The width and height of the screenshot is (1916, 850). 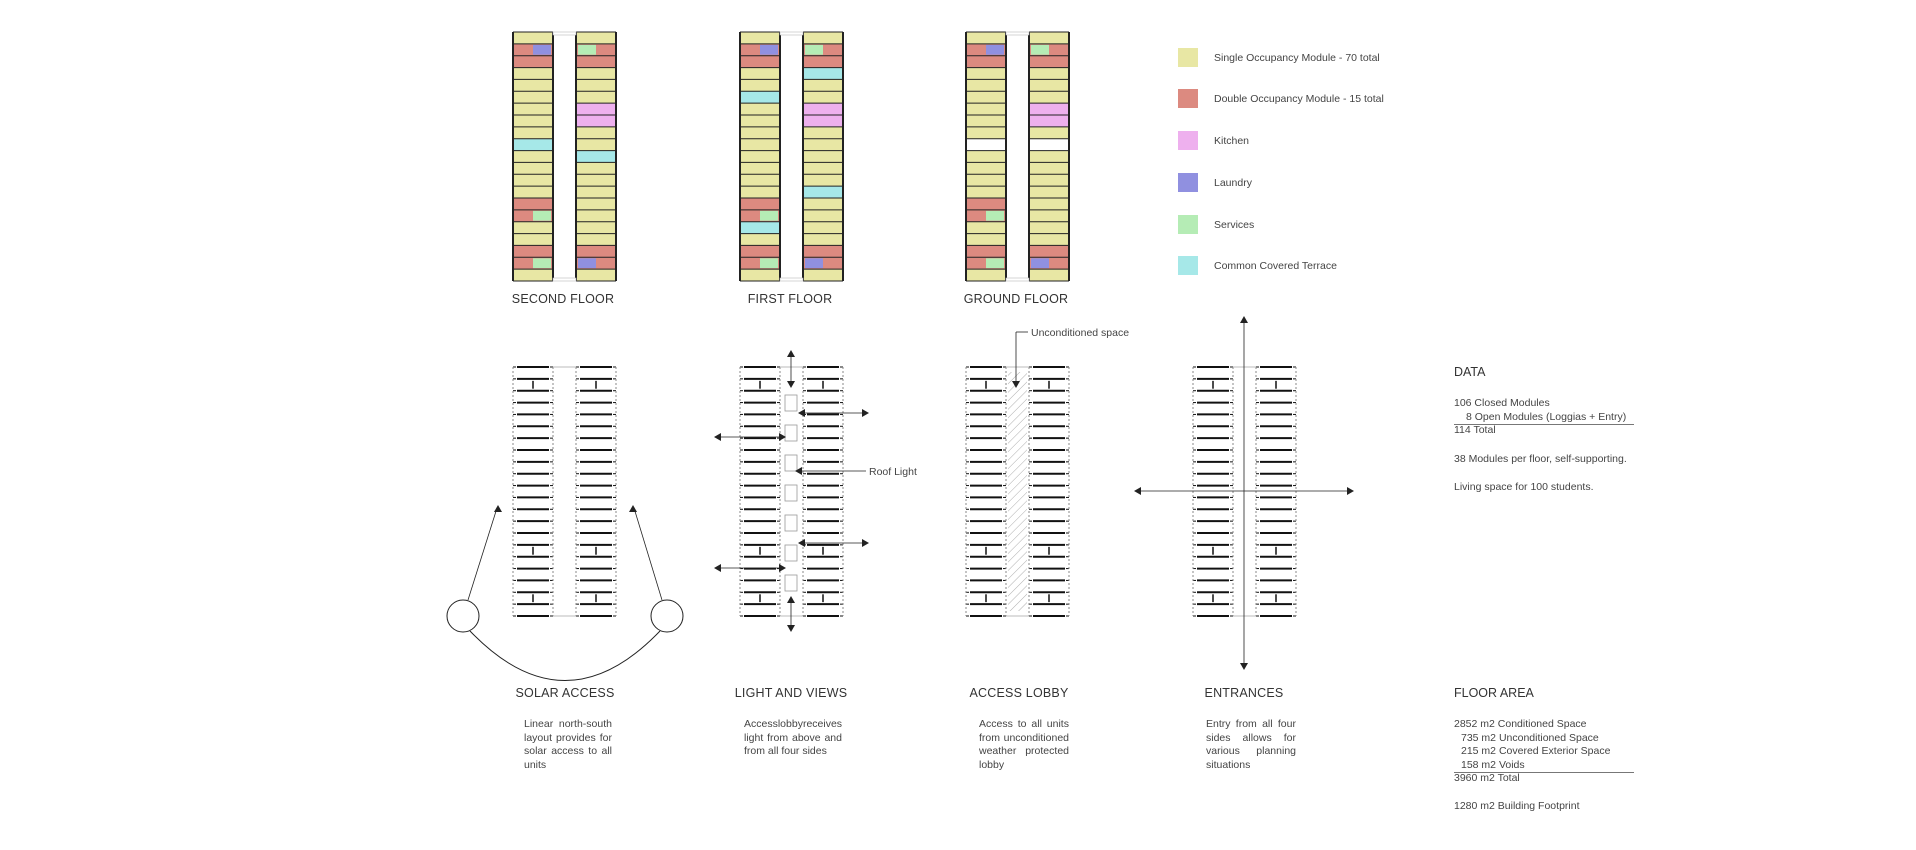 What do you see at coordinates (565, 693) in the screenshot?
I see `concept-title-solar: SOLAR ACCESS` at bounding box center [565, 693].